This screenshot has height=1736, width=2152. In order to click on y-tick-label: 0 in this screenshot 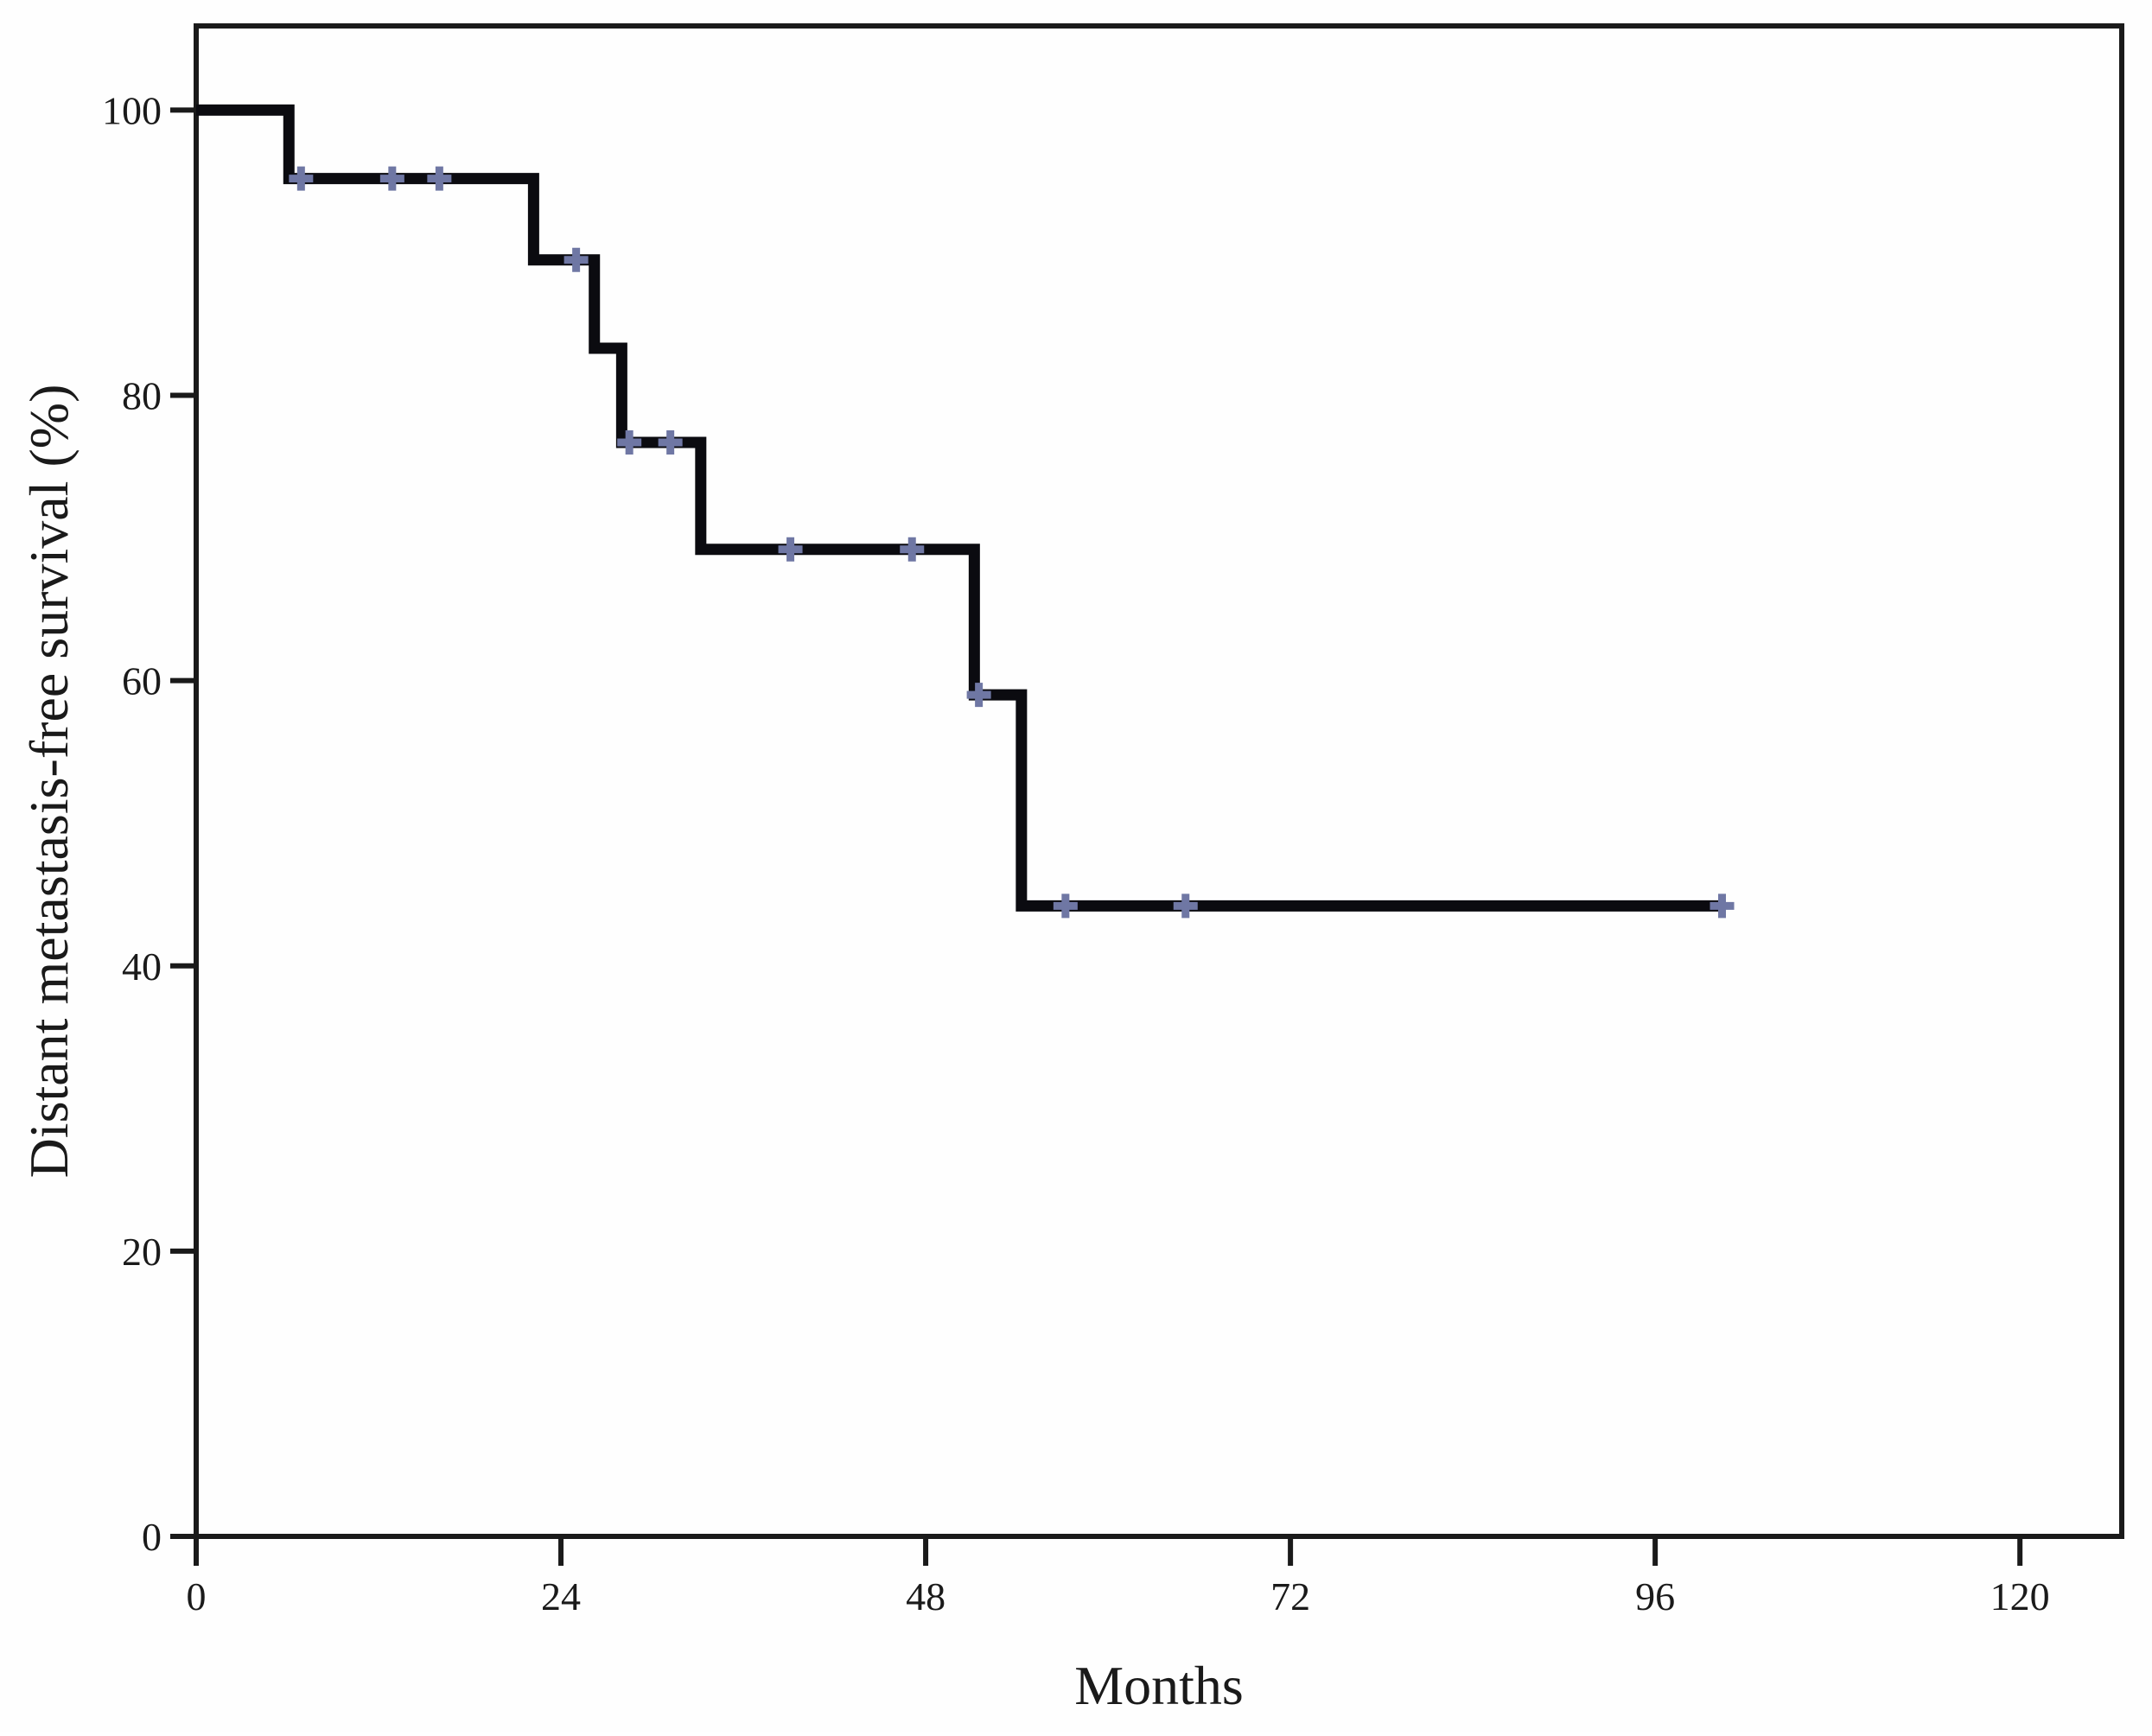, I will do `click(152, 1537)`.